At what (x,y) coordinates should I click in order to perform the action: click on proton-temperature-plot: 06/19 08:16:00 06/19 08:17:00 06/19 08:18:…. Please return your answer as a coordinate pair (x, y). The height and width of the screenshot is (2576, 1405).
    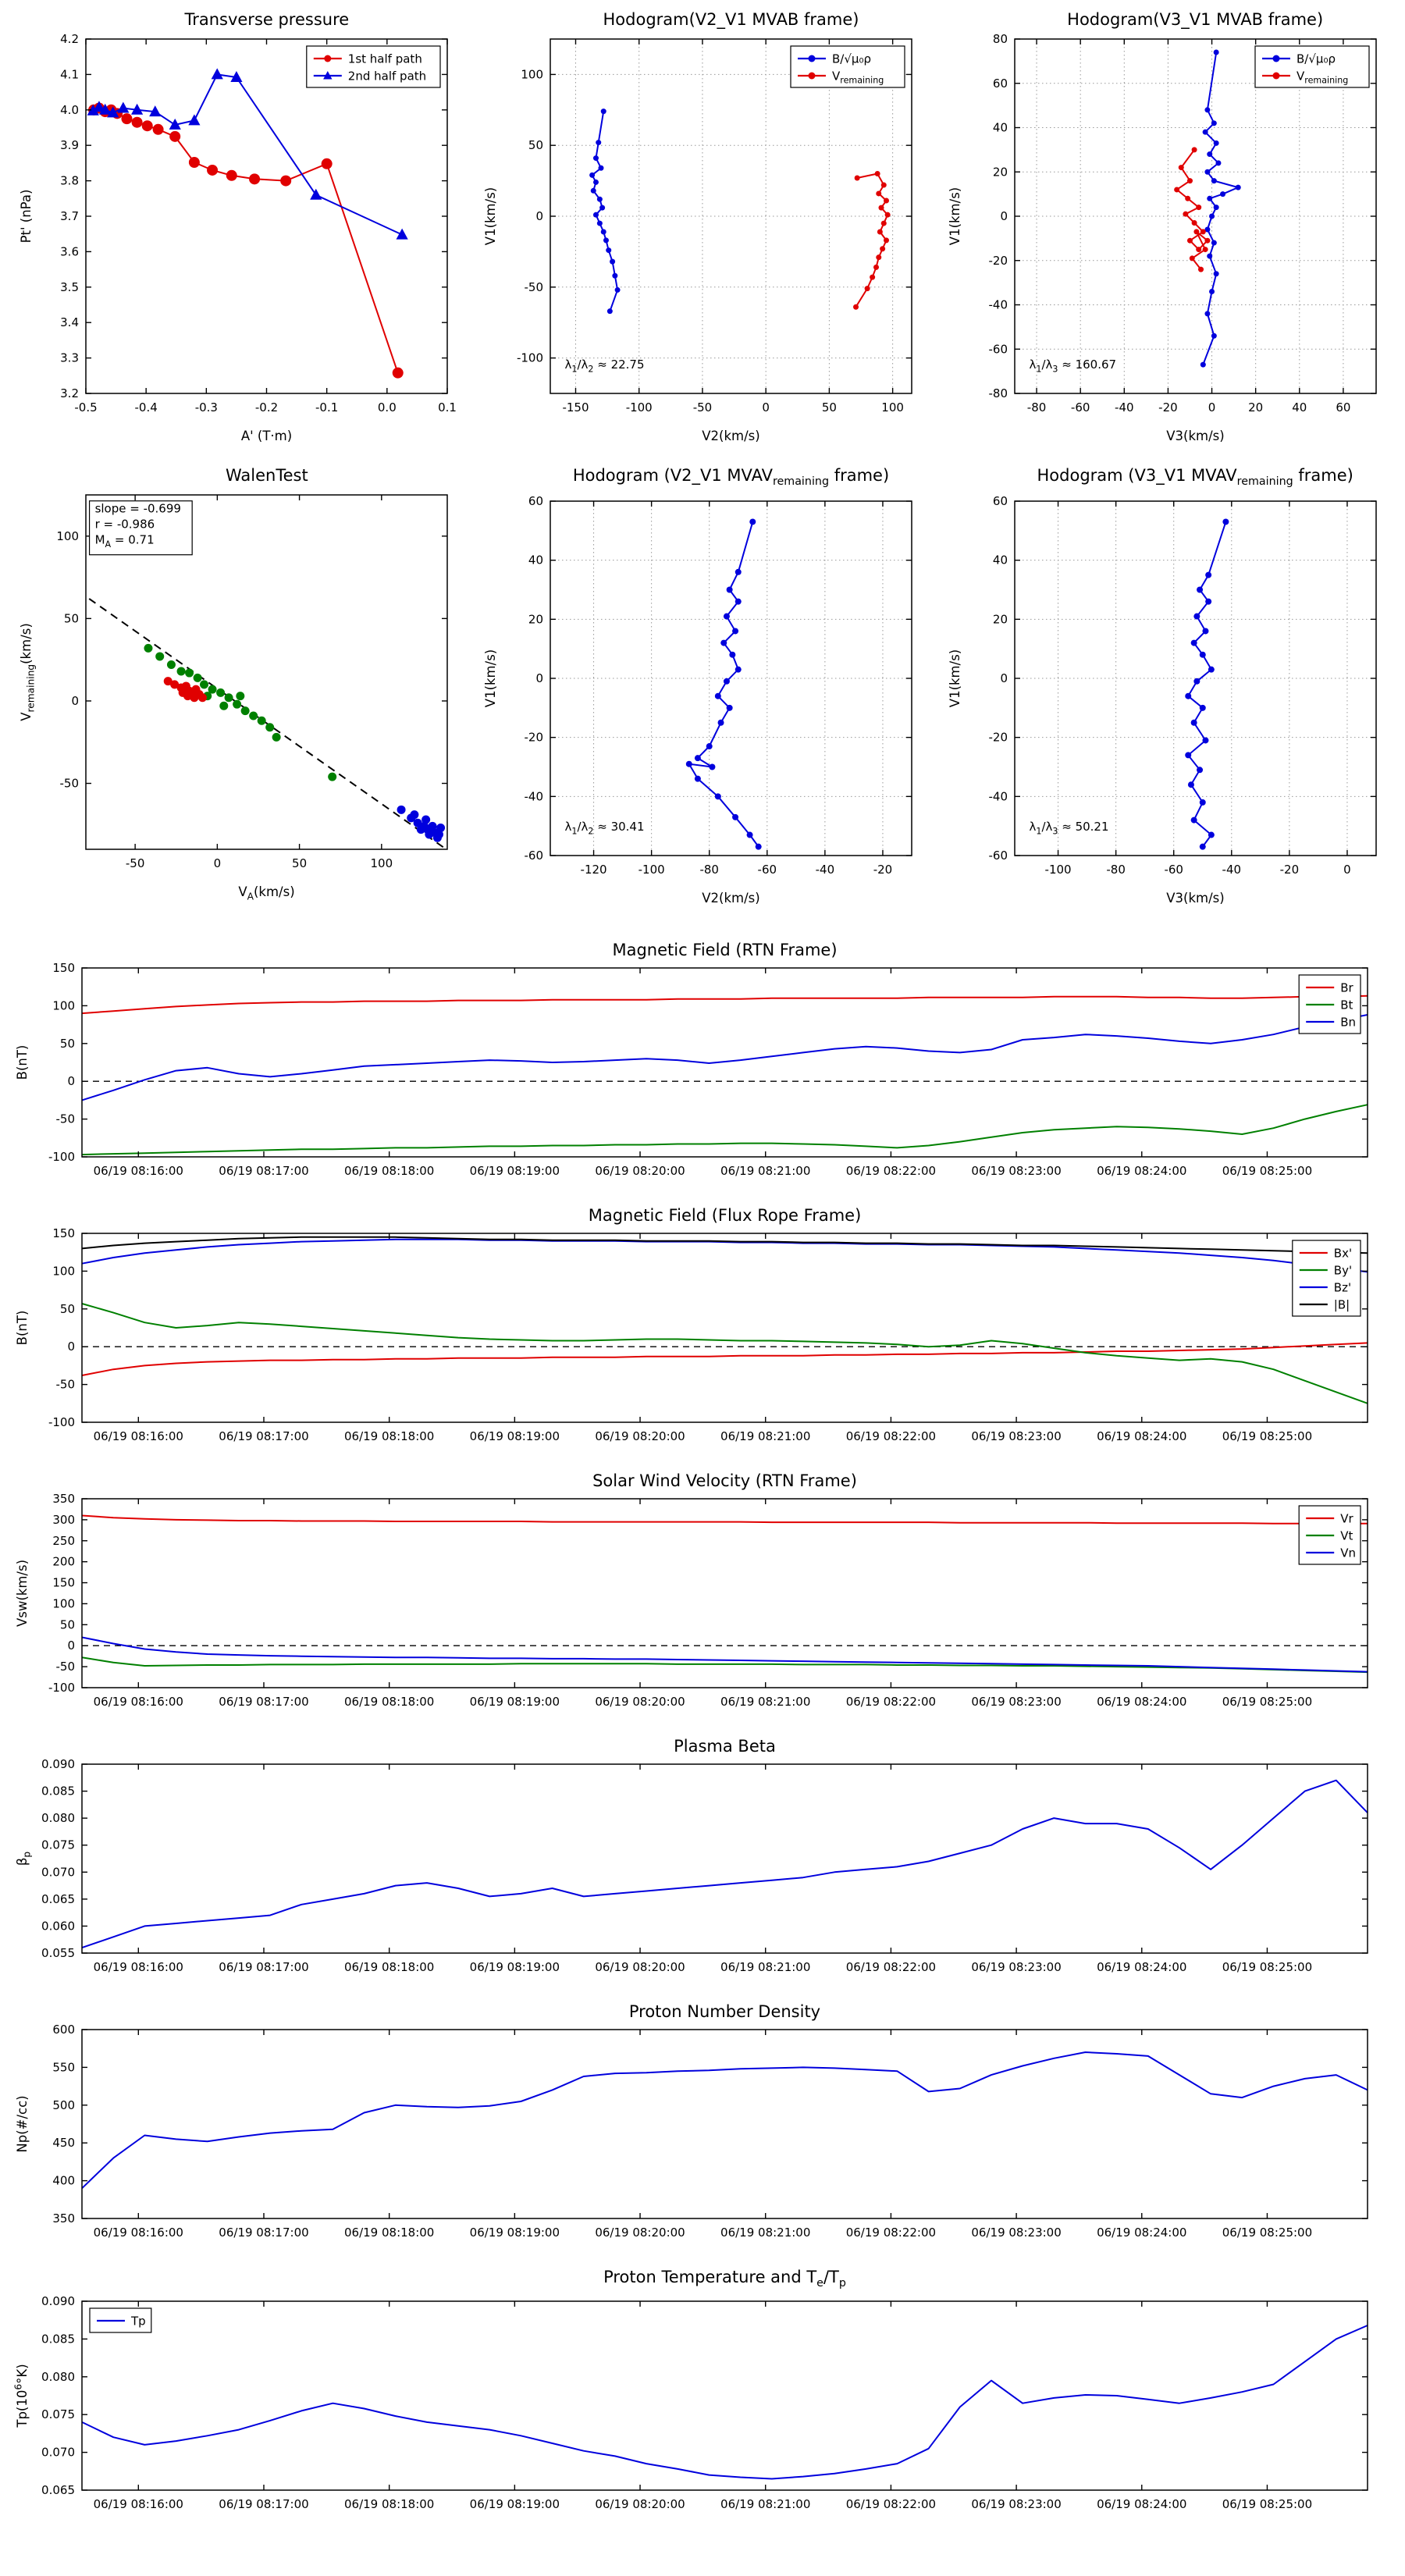
    Looking at the image, I should click on (690, 2402).